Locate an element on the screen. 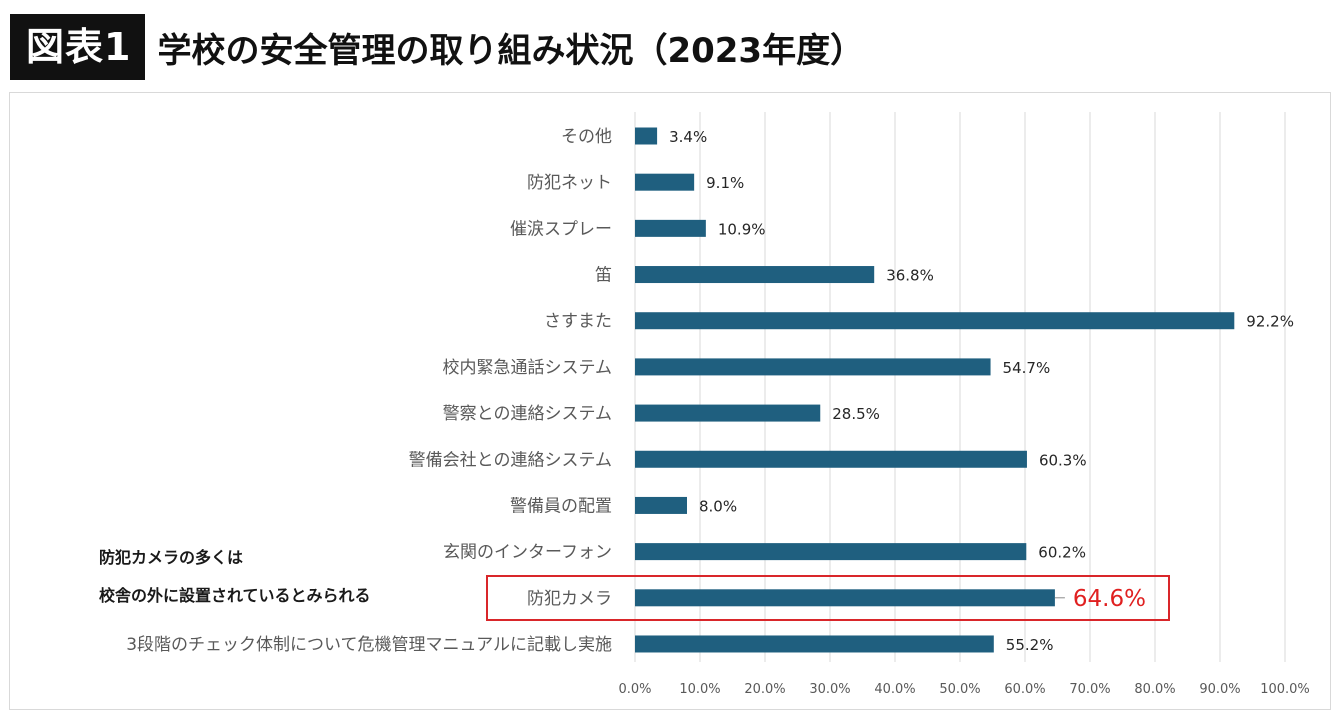 Image resolution: width=1340 pixels, height=720 pixels. category-label: さすまた is located at coordinates (578, 322).